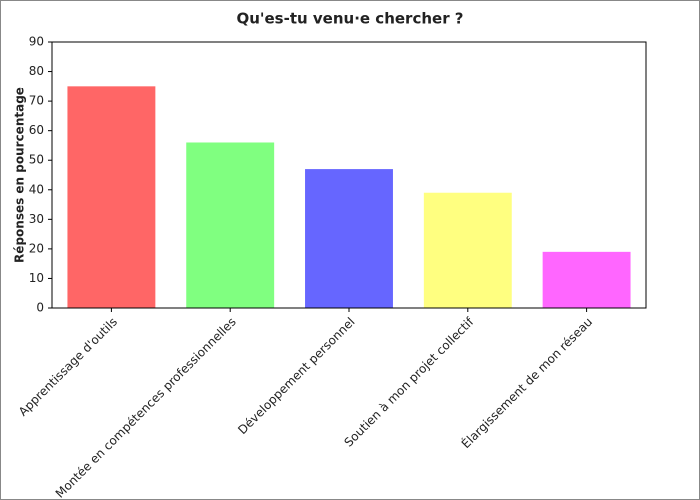 Image resolution: width=700 pixels, height=500 pixels. What do you see at coordinates (20, 175) in the screenshot?
I see `y-axis-label: Réponses en pourcentage` at bounding box center [20, 175].